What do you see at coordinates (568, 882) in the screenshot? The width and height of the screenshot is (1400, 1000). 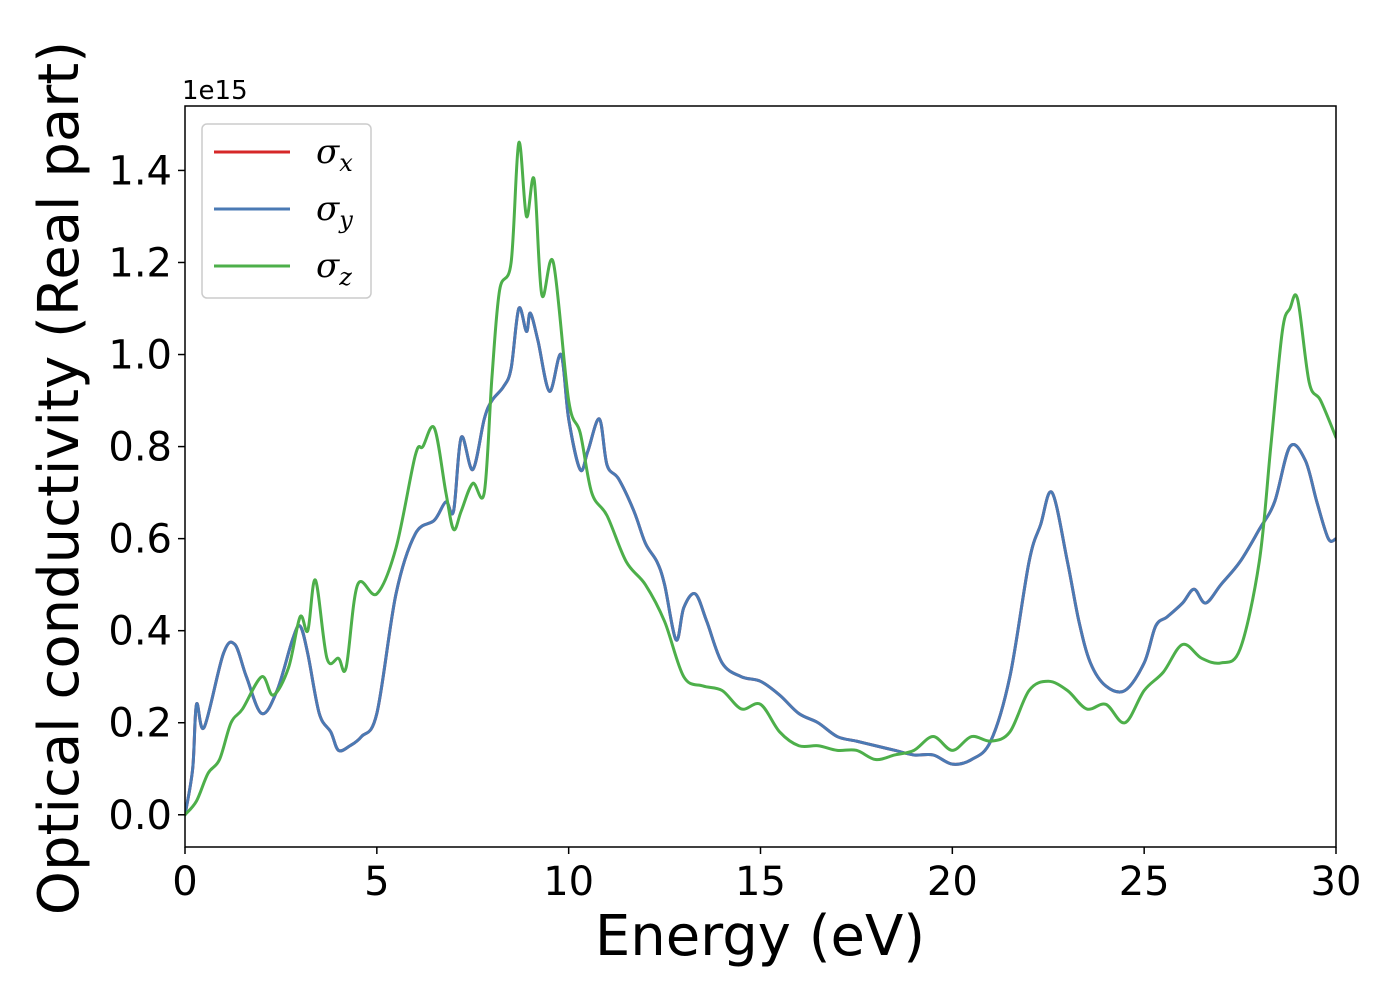 I see `x-tick-label: 10` at bounding box center [568, 882].